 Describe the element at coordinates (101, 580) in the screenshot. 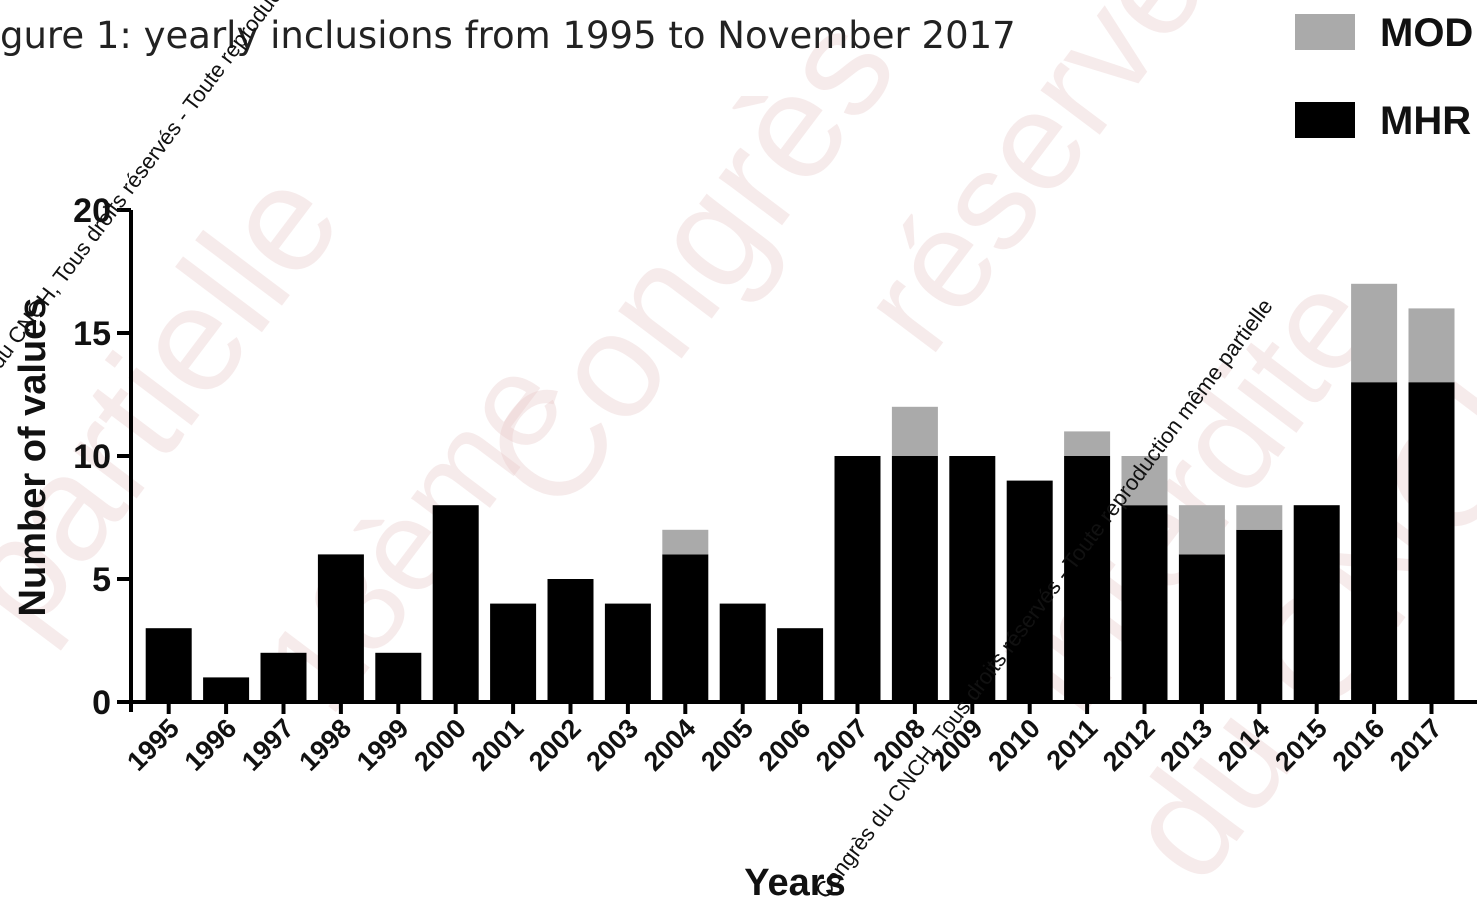

I see `y-tick-label: 5` at that location.